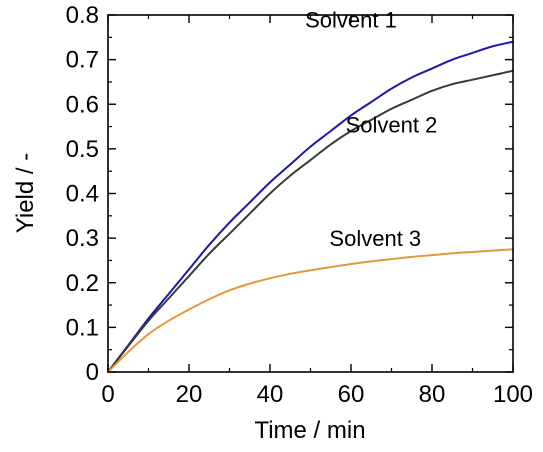  Describe the element at coordinates (92, 372) in the screenshot. I see `y-tick-label: 0` at that location.